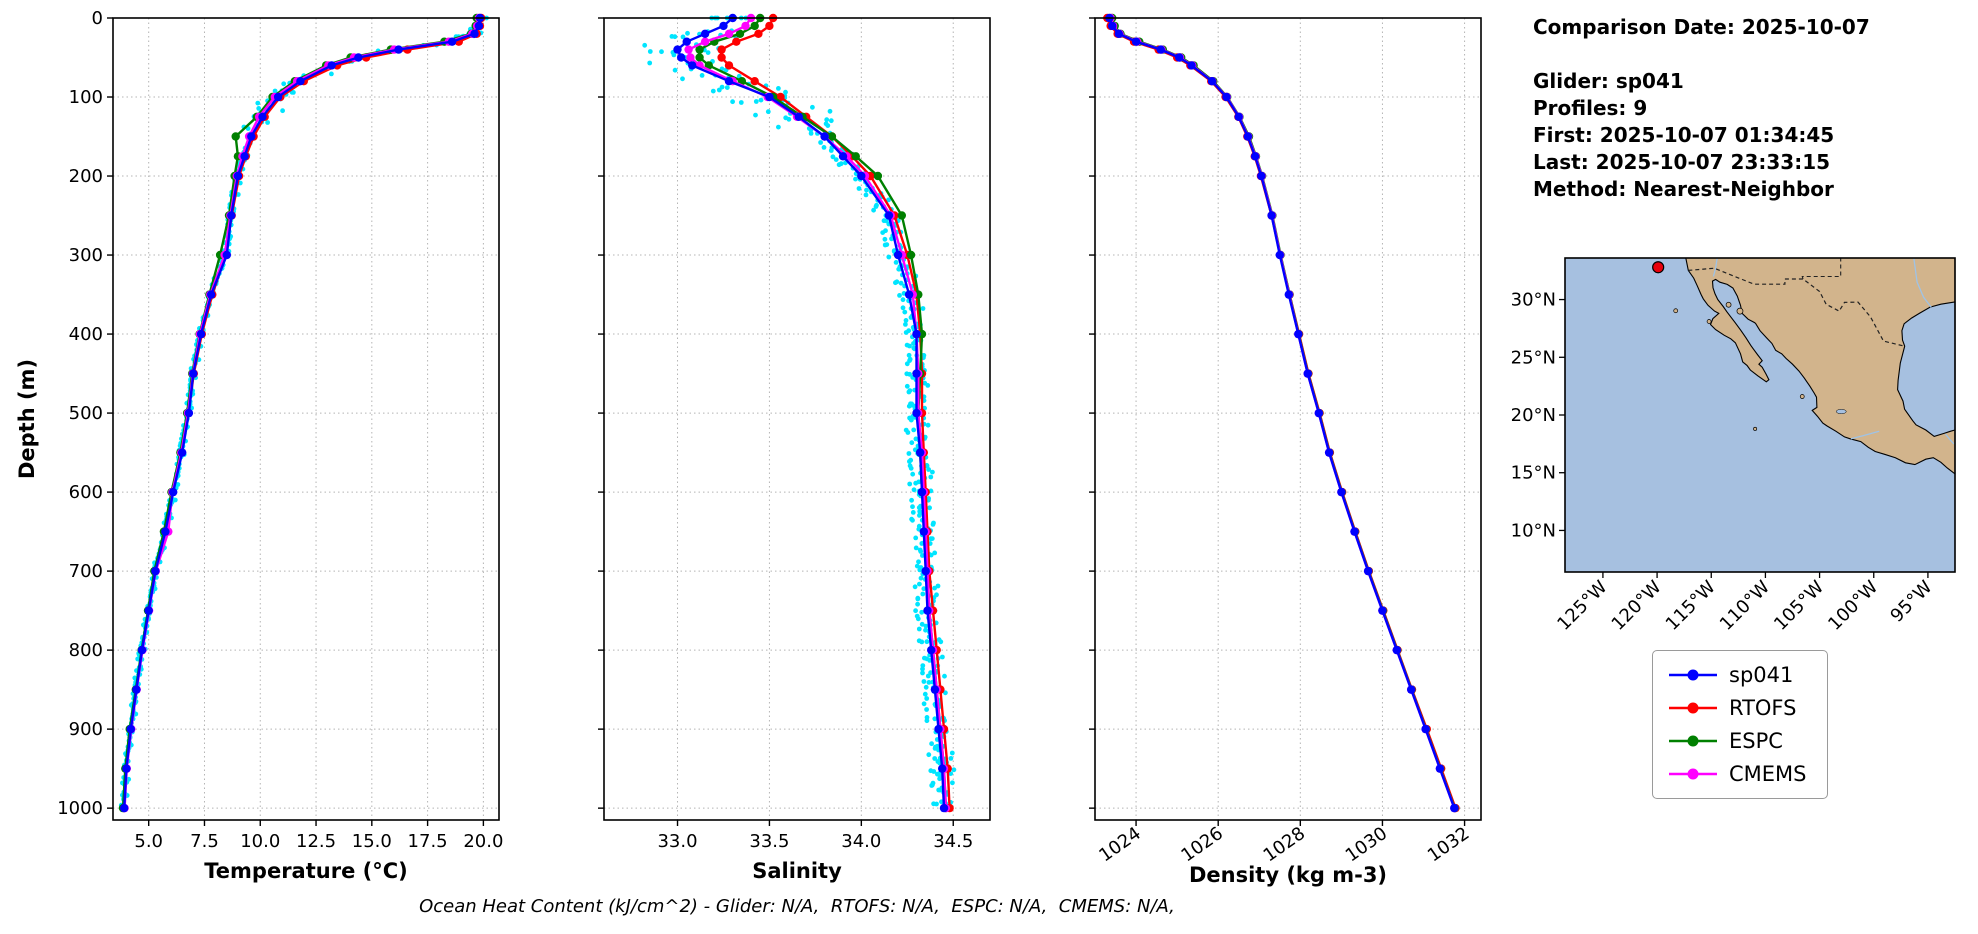  I want to click on svg-text: 100, so click(86, 97).